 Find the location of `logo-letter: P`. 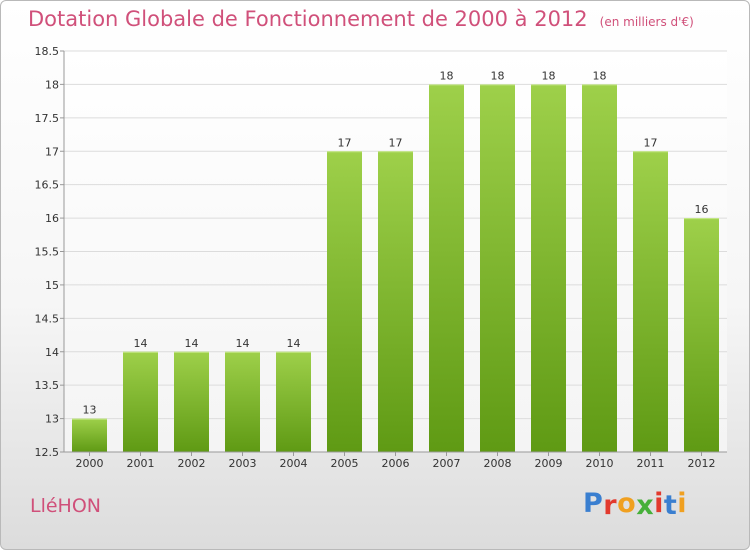

logo-letter: P is located at coordinates (593, 503).